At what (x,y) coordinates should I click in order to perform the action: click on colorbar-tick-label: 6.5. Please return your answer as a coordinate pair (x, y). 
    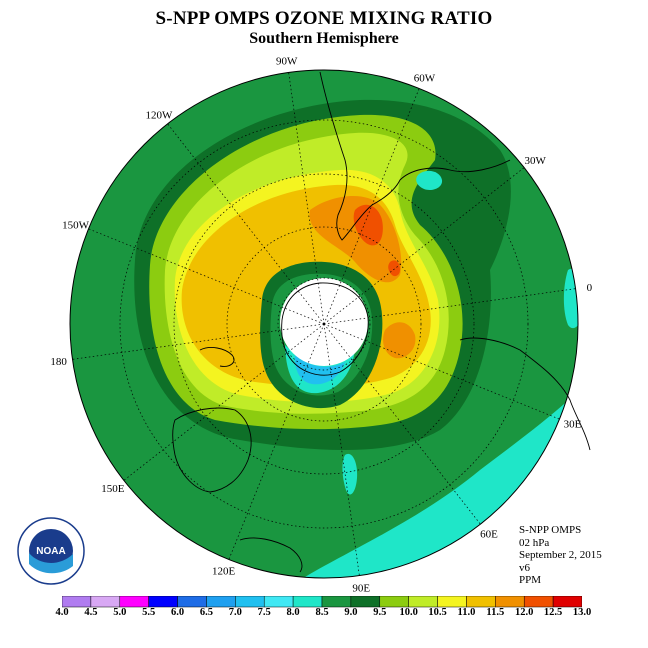
    Looking at the image, I should click on (206, 612).